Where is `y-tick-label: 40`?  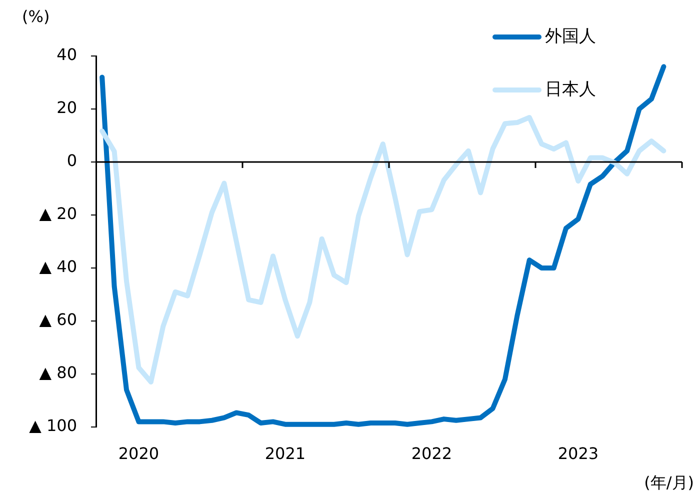
y-tick-label: 40 is located at coordinates (66, 54).